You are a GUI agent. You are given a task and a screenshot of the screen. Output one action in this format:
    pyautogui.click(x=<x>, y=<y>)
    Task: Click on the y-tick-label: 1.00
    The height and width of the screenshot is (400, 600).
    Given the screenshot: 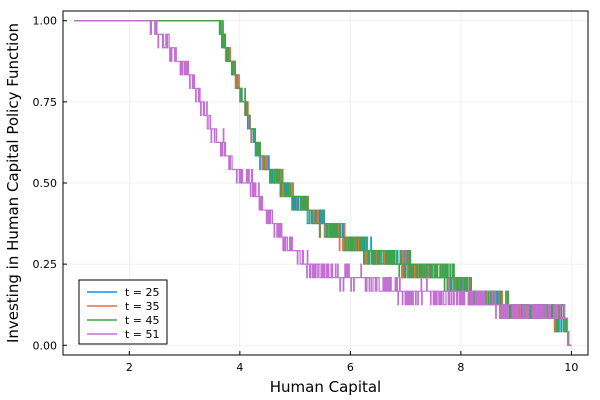 What is the action you would take?
    pyautogui.click(x=45, y=21)
    